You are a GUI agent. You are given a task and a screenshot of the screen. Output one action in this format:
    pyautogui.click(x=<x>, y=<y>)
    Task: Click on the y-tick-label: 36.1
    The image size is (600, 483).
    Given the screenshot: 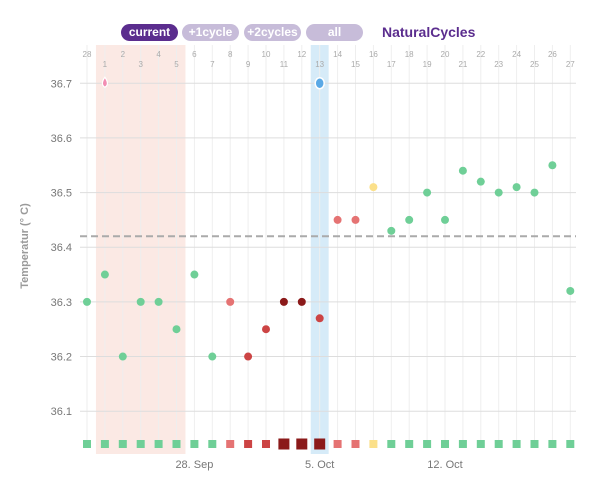 What is the action you would take?
    pyautogui.click(x=61, y=412)
    